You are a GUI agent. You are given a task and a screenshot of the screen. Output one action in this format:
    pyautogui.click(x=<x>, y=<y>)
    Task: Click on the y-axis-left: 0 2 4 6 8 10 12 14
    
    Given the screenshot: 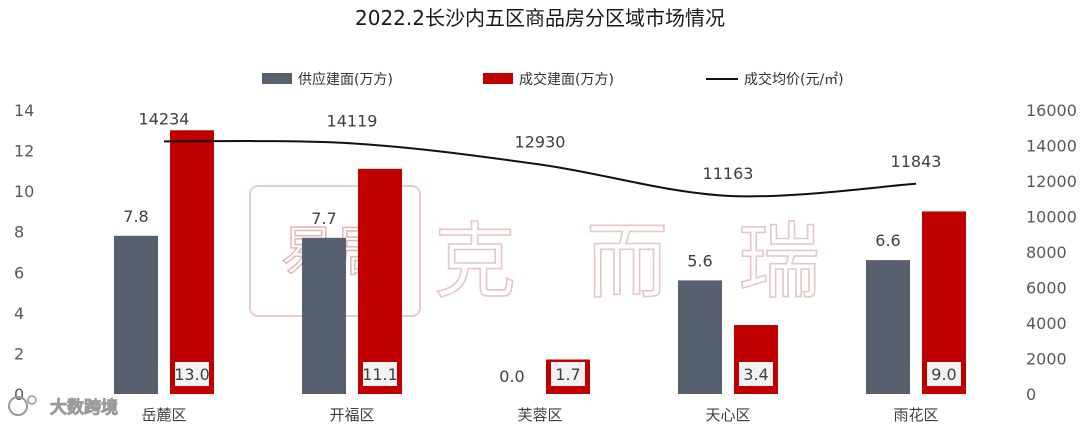 What is the action you would take?
    pyautogui.click(x=24, y=252)
    